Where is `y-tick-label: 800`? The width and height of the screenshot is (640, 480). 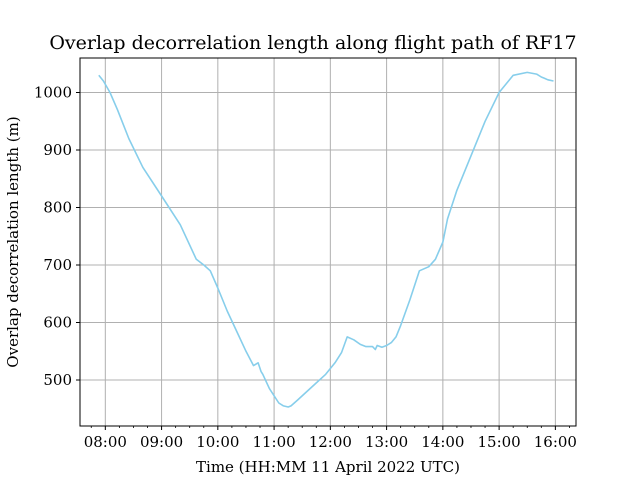 y-tick-label: 800 is located at coordinates (57, 208).